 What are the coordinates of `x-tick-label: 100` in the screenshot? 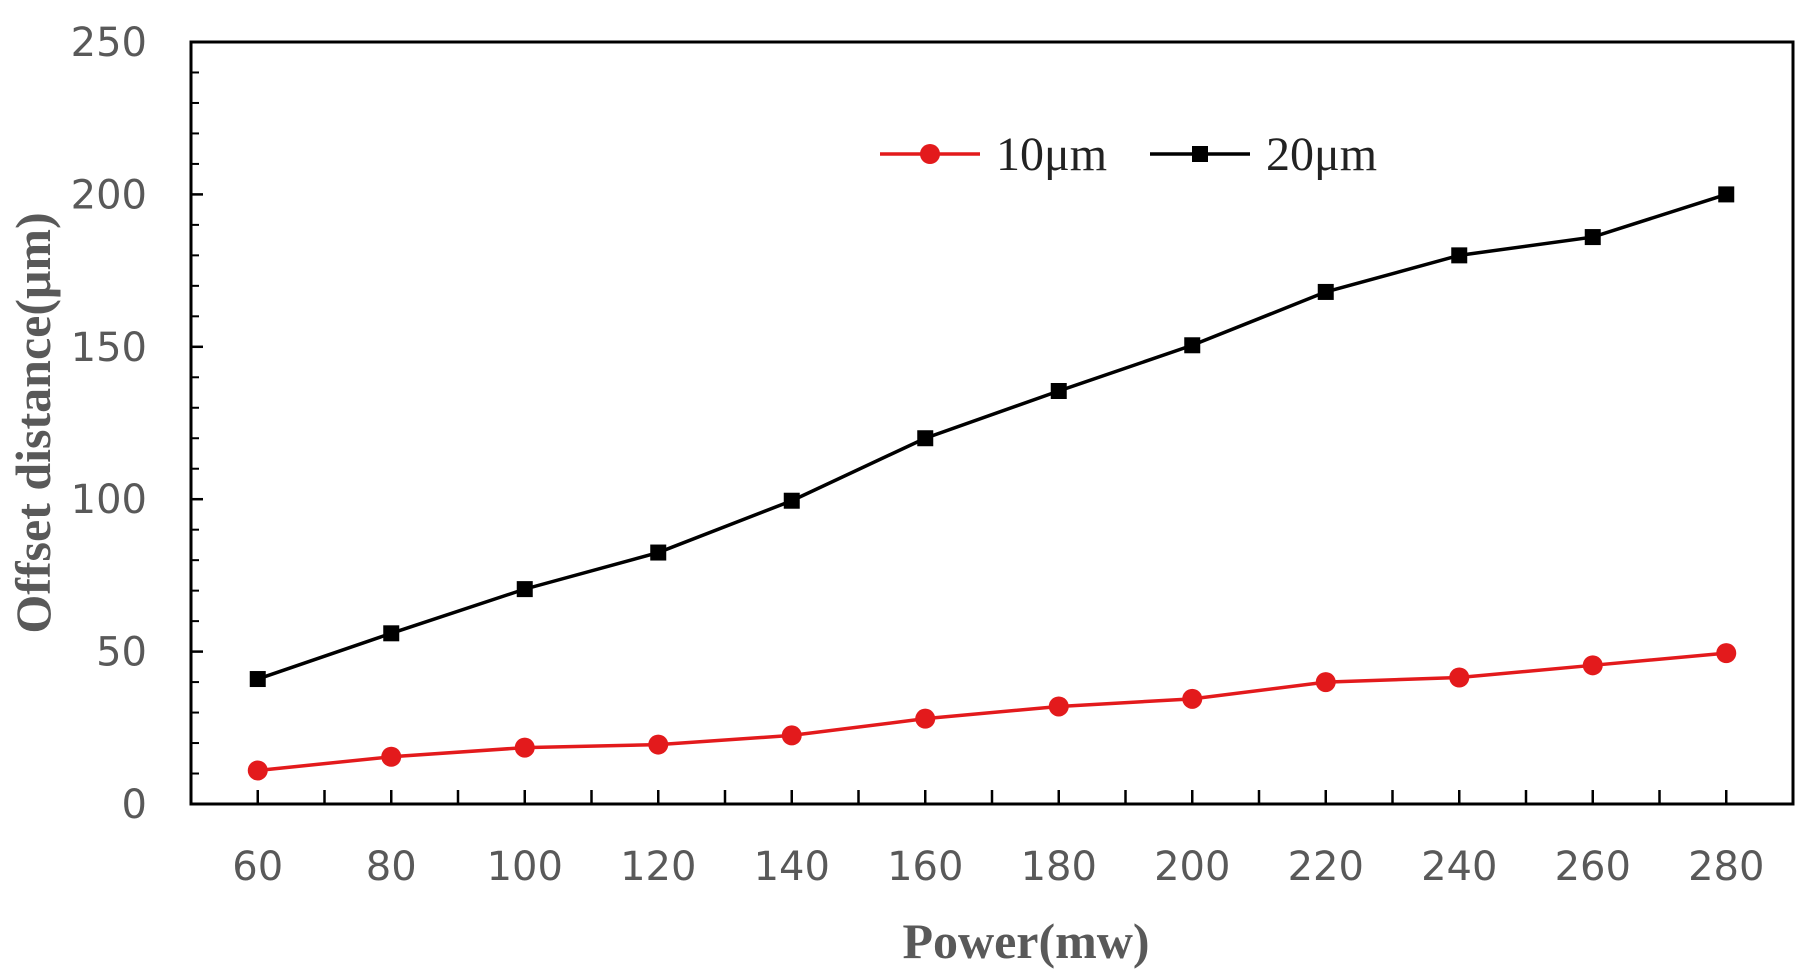 It's located at (525, 867).